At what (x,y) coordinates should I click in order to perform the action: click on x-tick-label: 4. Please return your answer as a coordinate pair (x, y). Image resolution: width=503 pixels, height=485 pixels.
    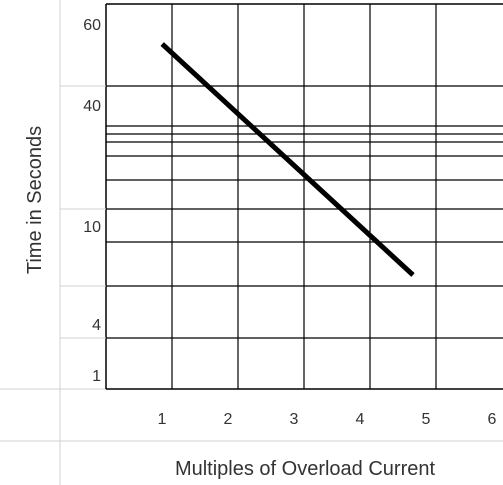
    Looking at the image, I should click on (360, 419).